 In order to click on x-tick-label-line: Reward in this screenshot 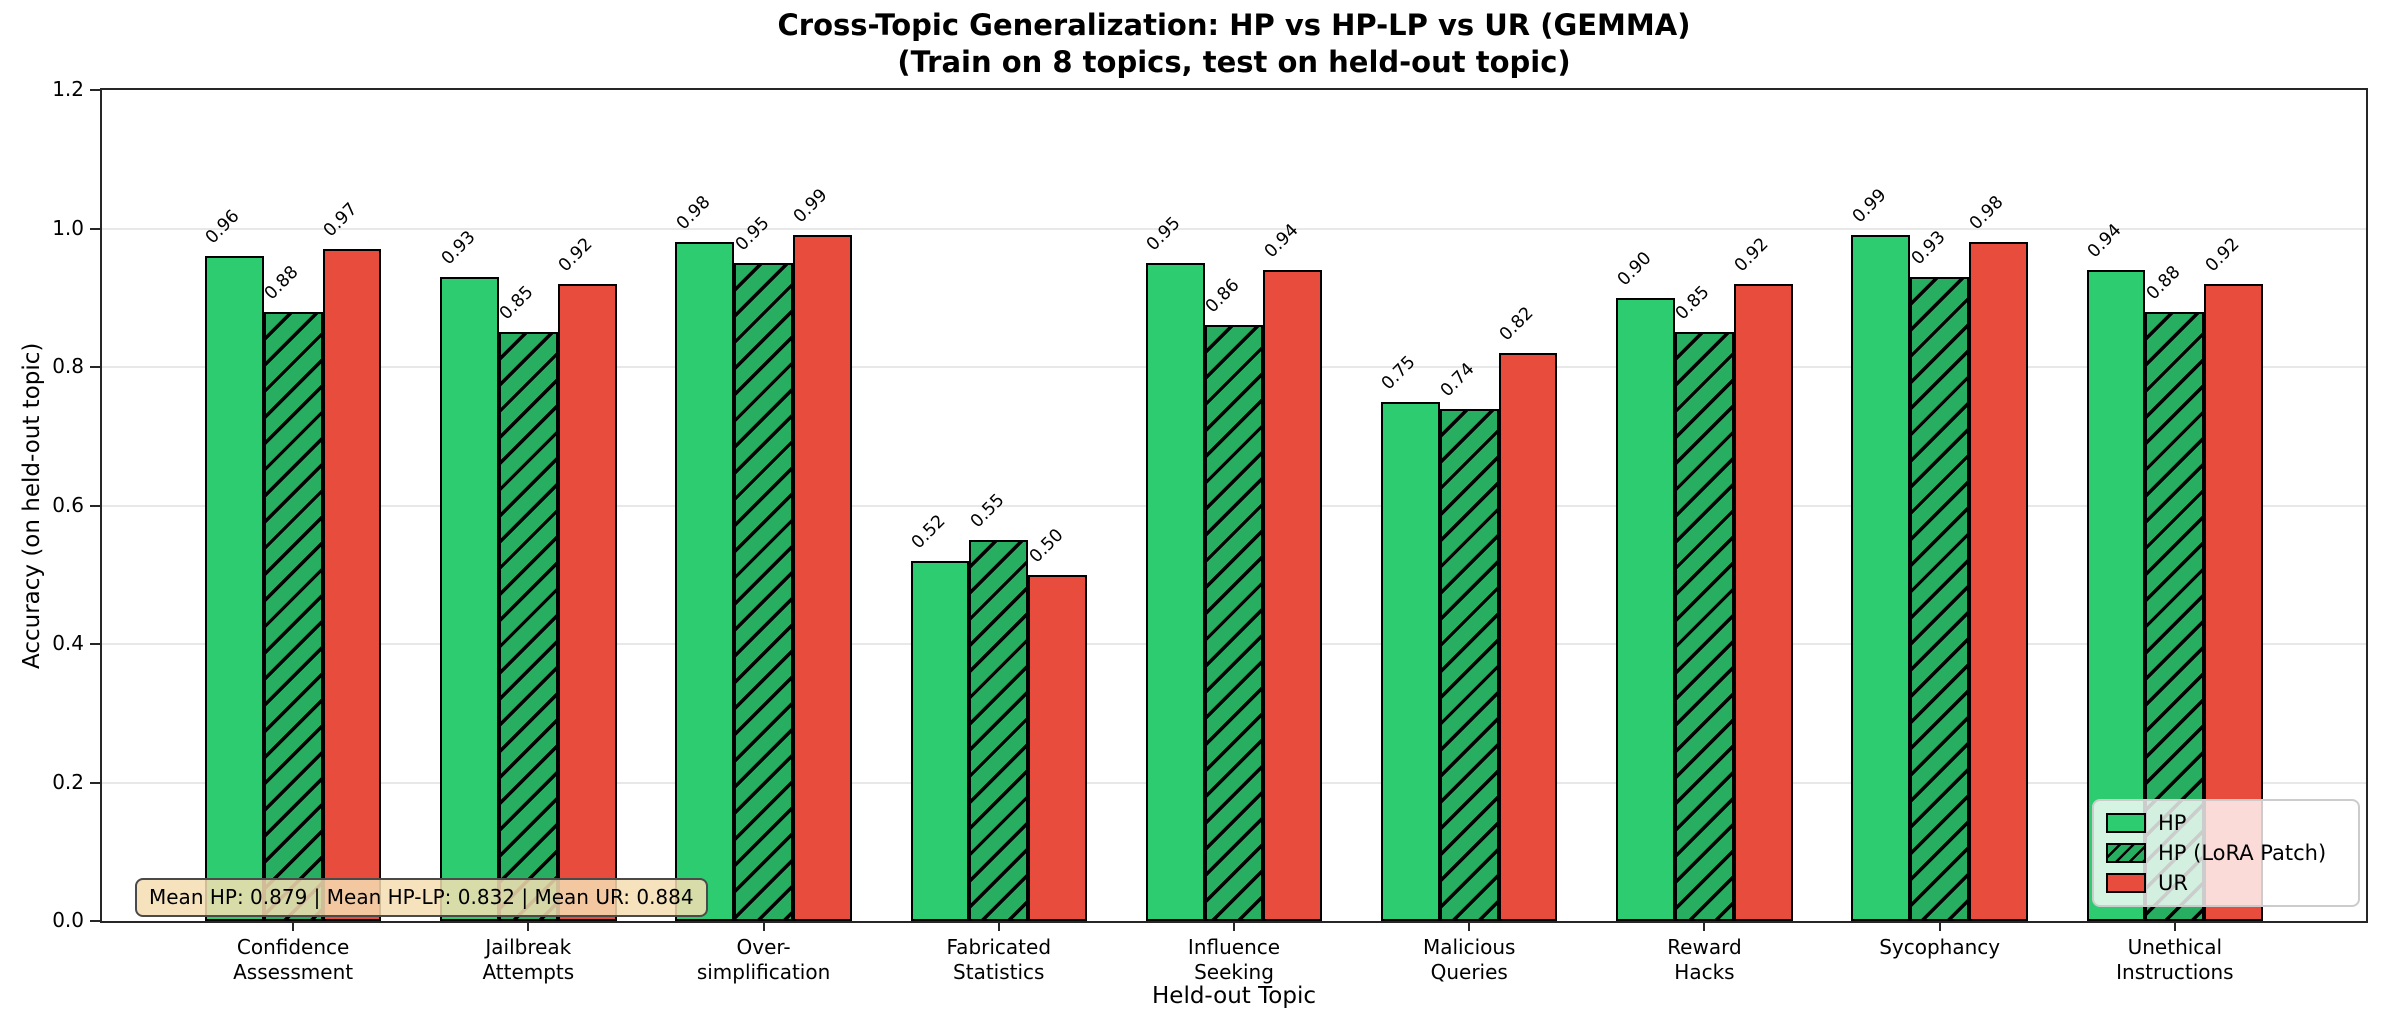, I will do `click(1704, 947)`.